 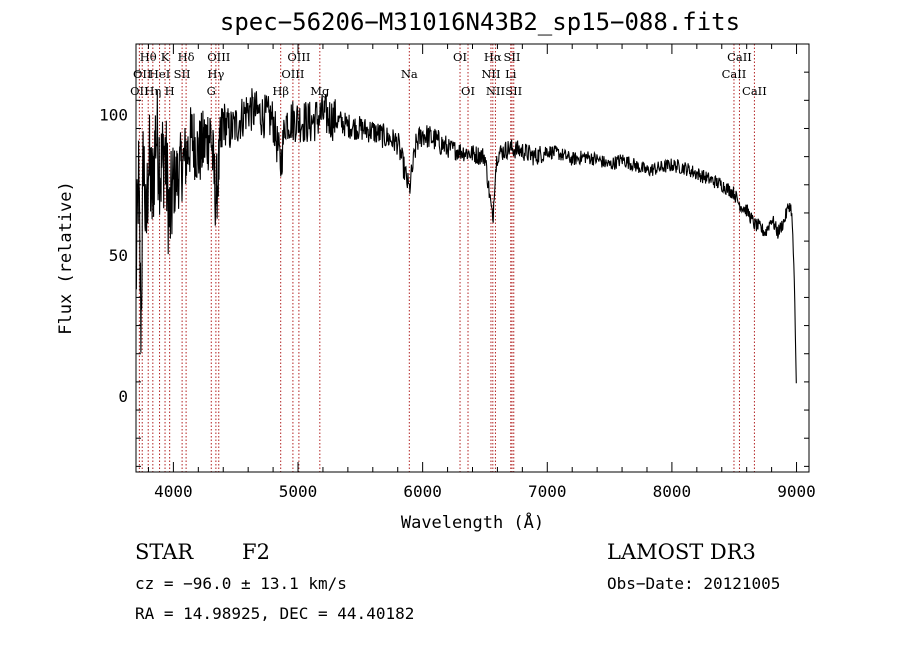 What do you see at coordinates (159, 74) in the screenshot?
I see `emission-line-label: HeI` at bounding box center [159, 74].